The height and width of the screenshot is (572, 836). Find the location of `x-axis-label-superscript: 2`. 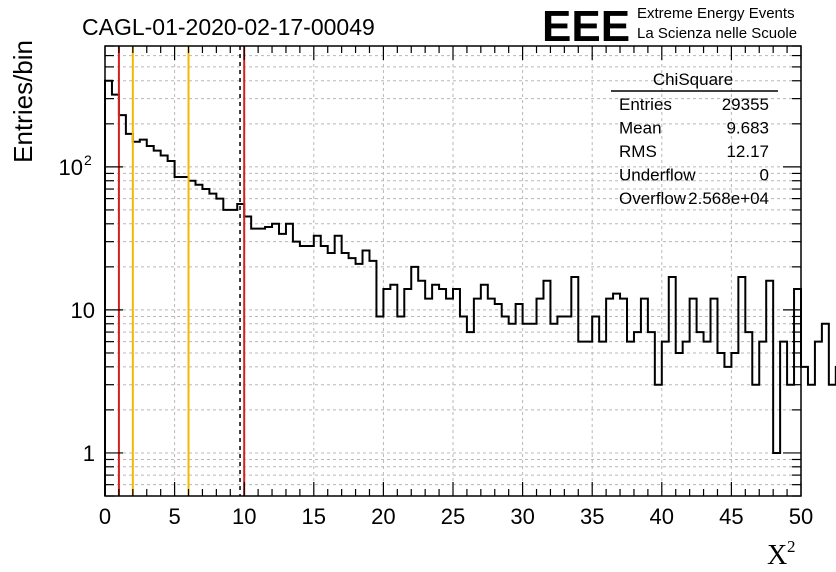

x-axis-label-superscript: 2 is located at coordinates (791, 546).